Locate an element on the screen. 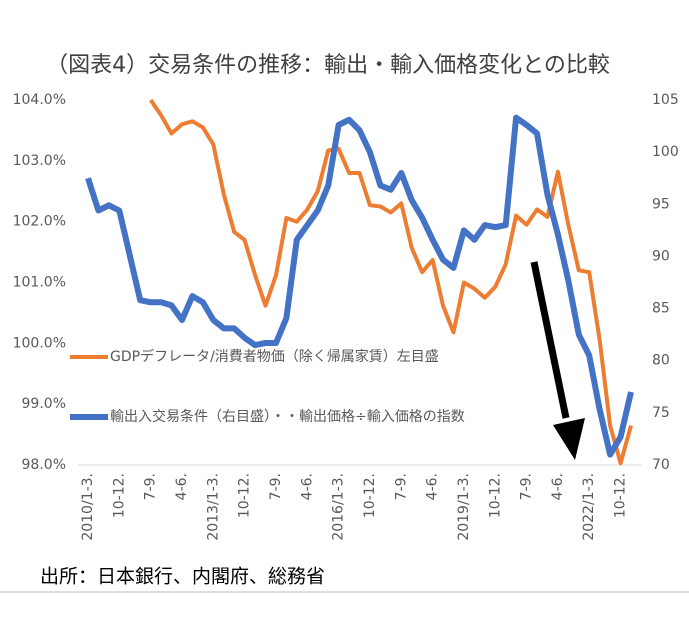 The width and height of the screenshot is (689, 637). y-tick-label: 101.0% is located at coordinates (39, 283).